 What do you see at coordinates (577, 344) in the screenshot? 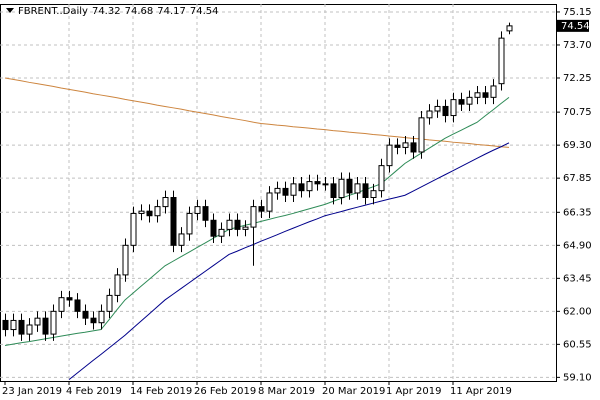
I see `y-tick-label: 60.55` at bounding box center [577, 344].